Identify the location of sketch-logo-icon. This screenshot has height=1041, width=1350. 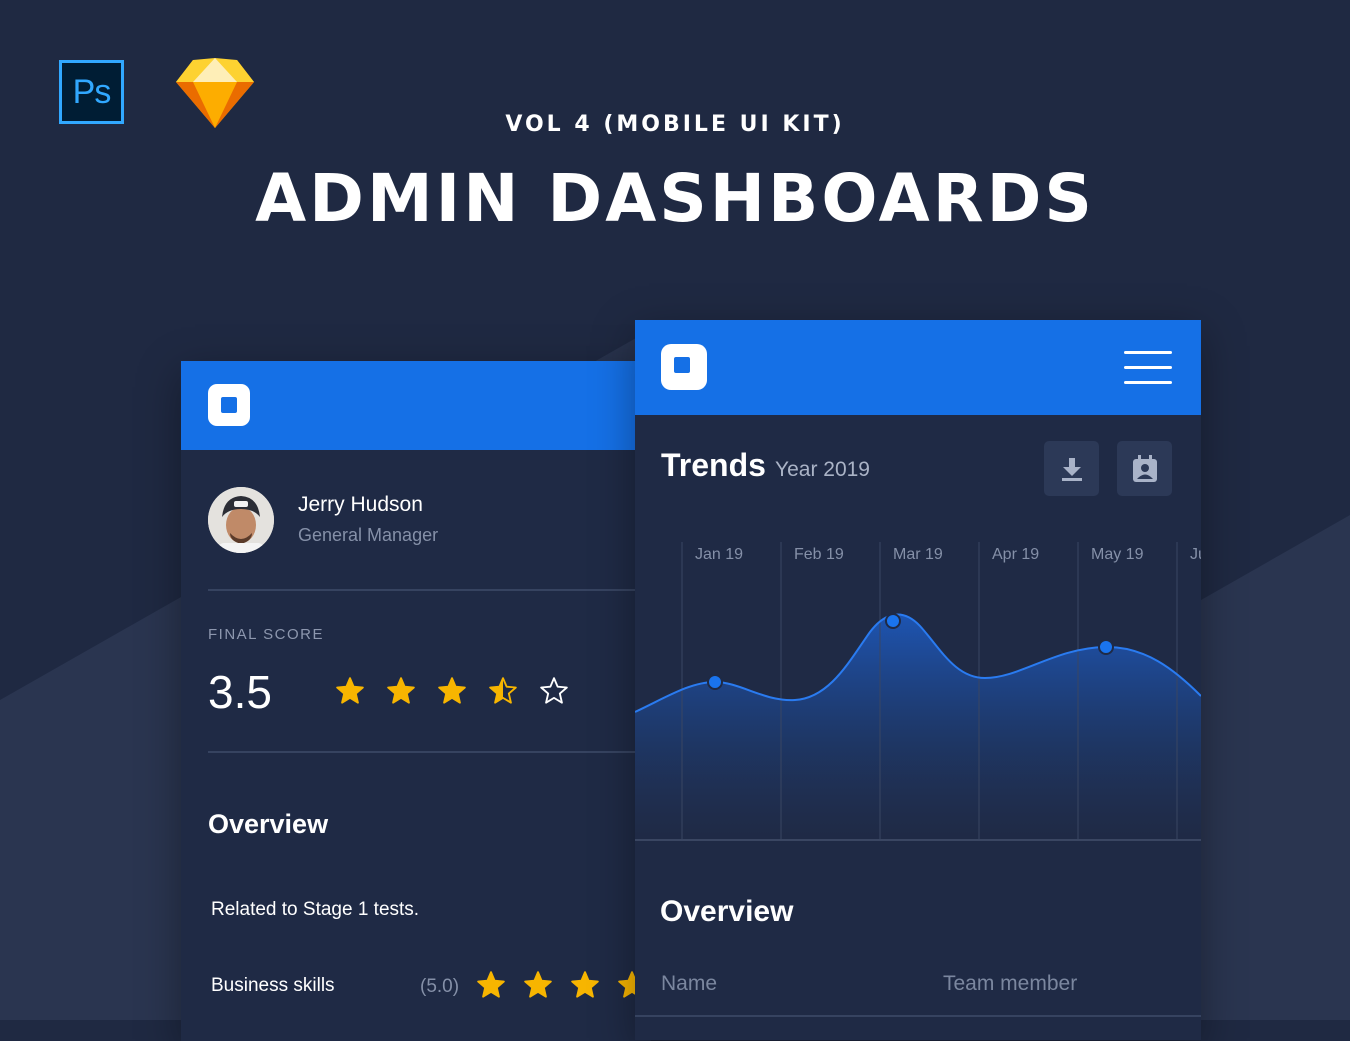
(215, 93).